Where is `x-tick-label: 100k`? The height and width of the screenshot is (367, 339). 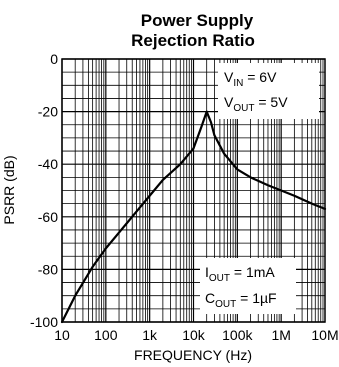
x-tick-label: 100k is located at coordinates (237, 335).